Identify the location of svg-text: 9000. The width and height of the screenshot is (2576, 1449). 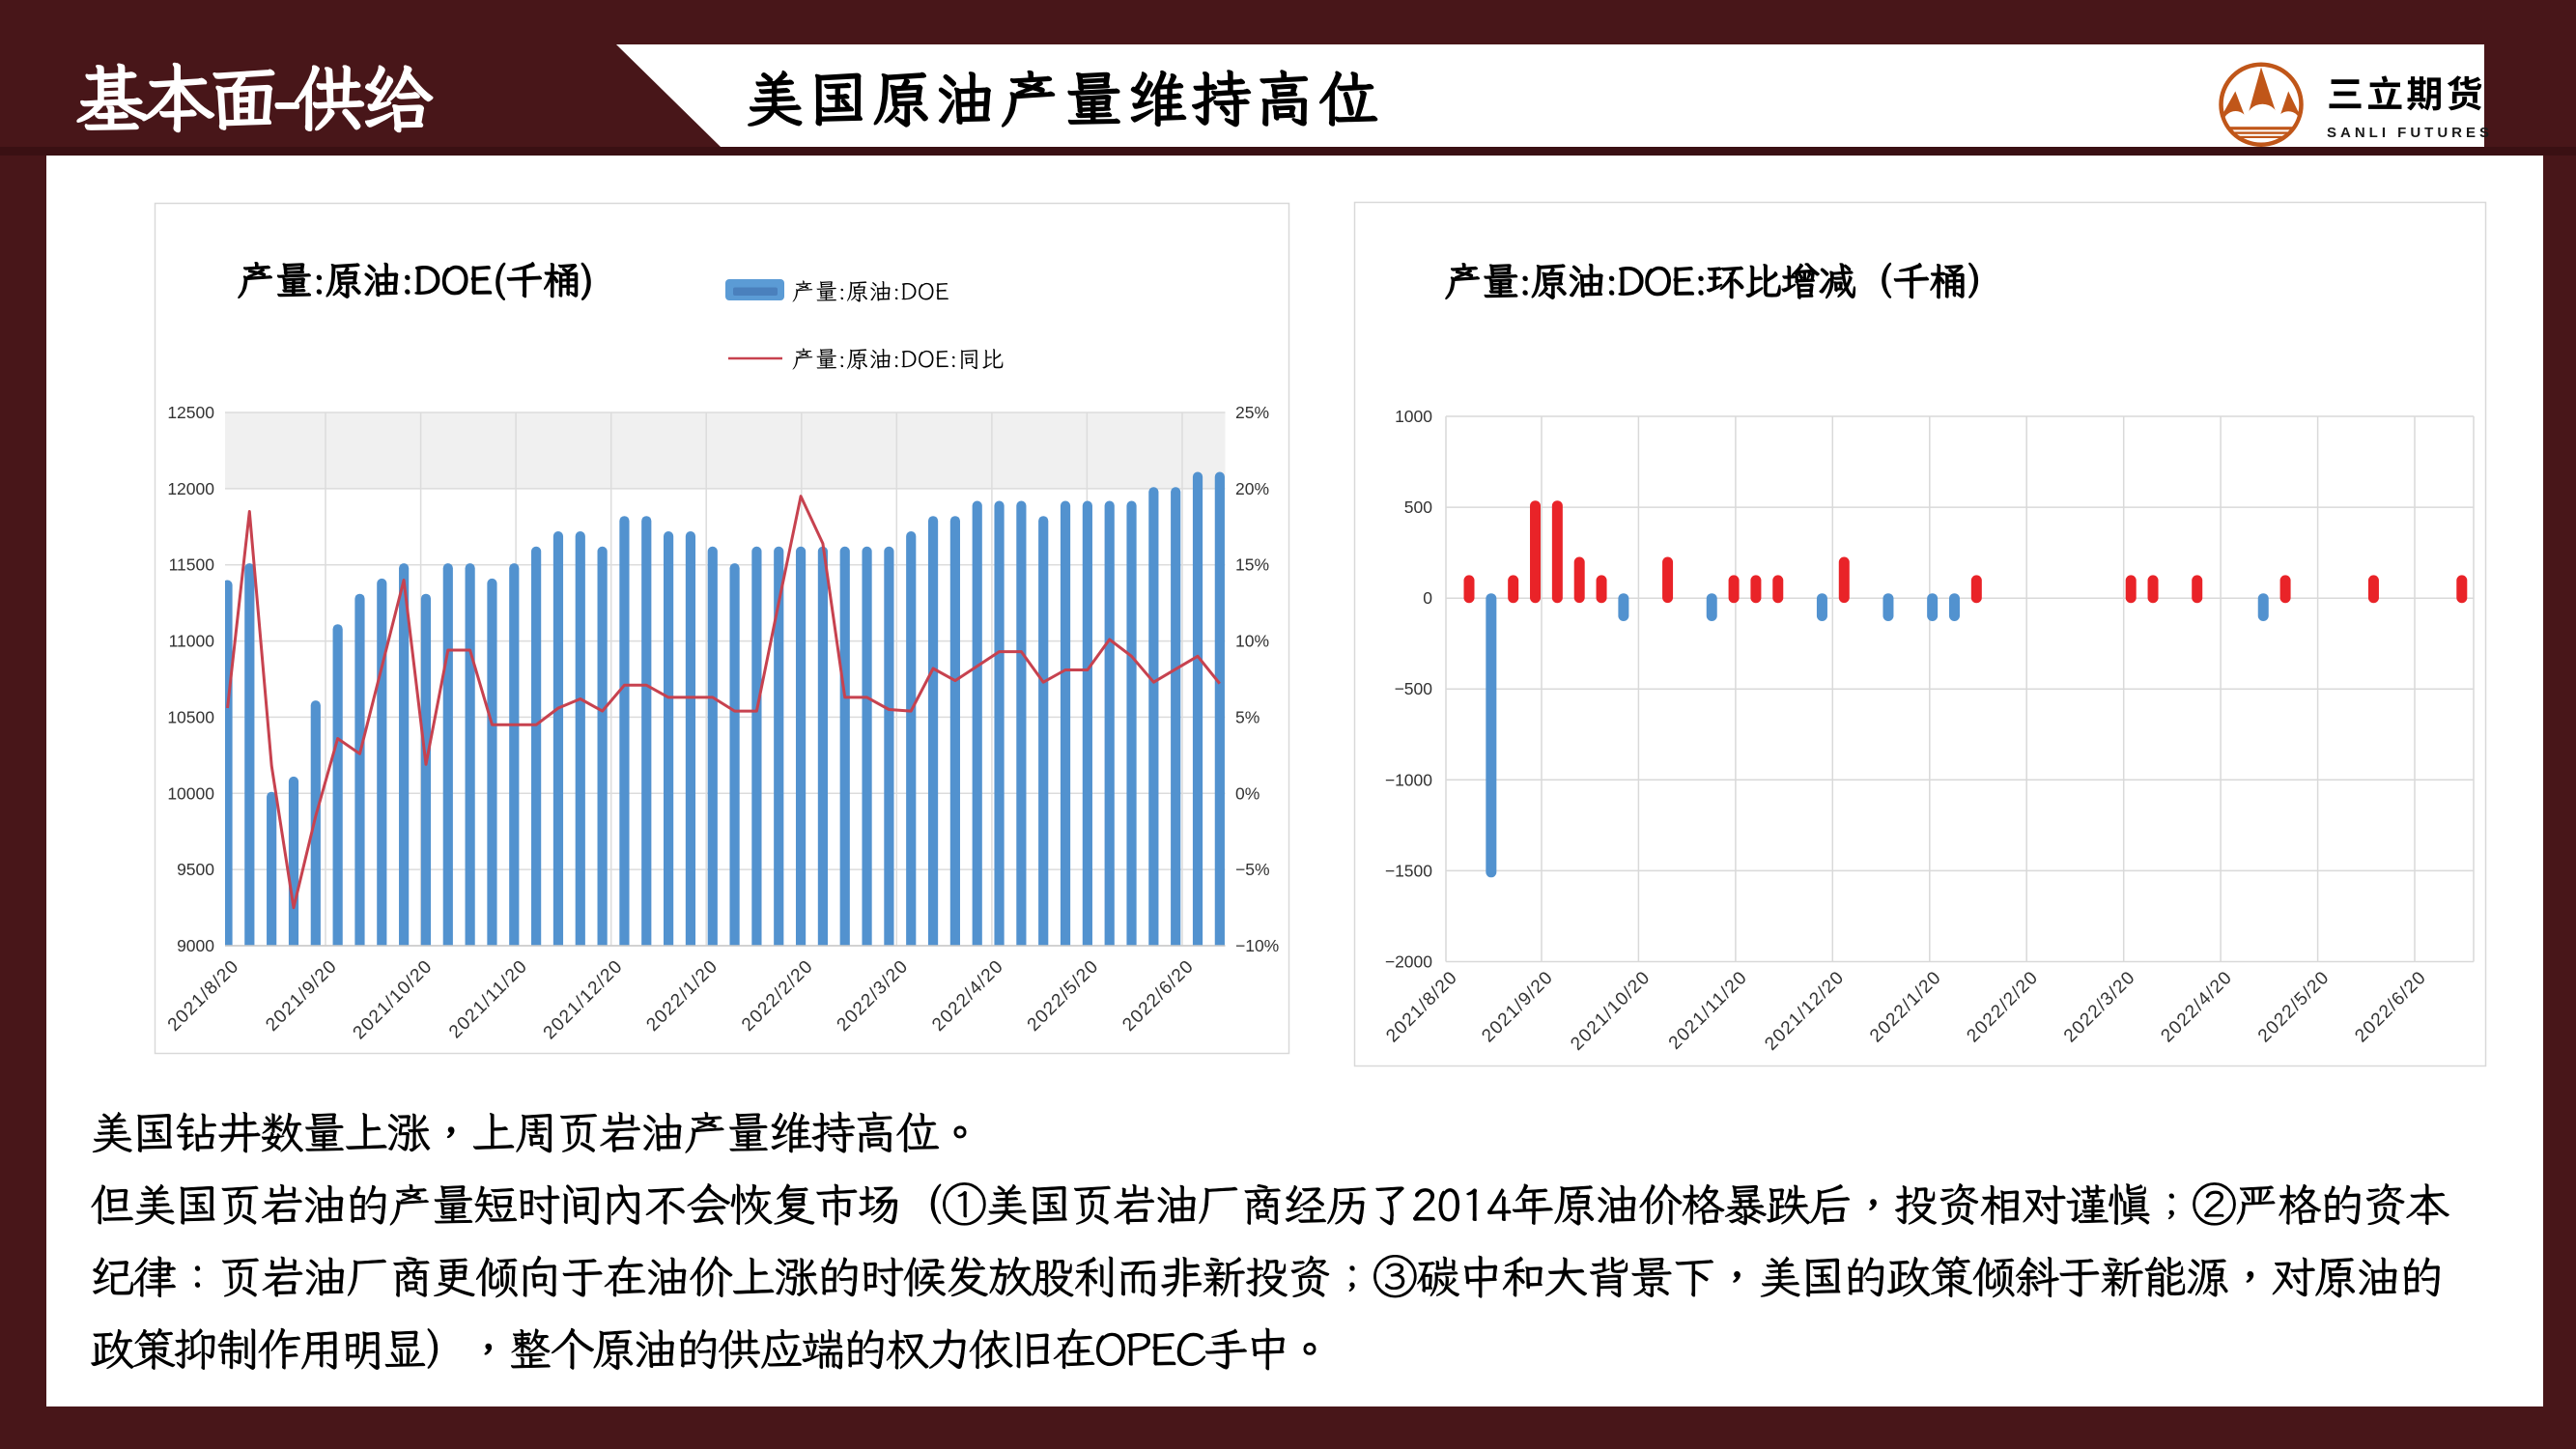
(195, 945).